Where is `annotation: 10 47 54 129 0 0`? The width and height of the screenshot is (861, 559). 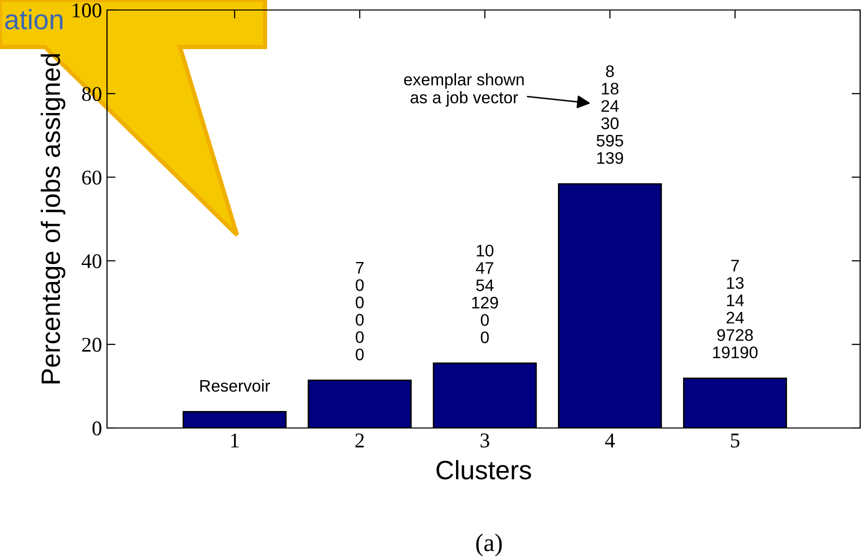 annotation: 10 47 54 129 0 0 is located at coordinates (485, 294).